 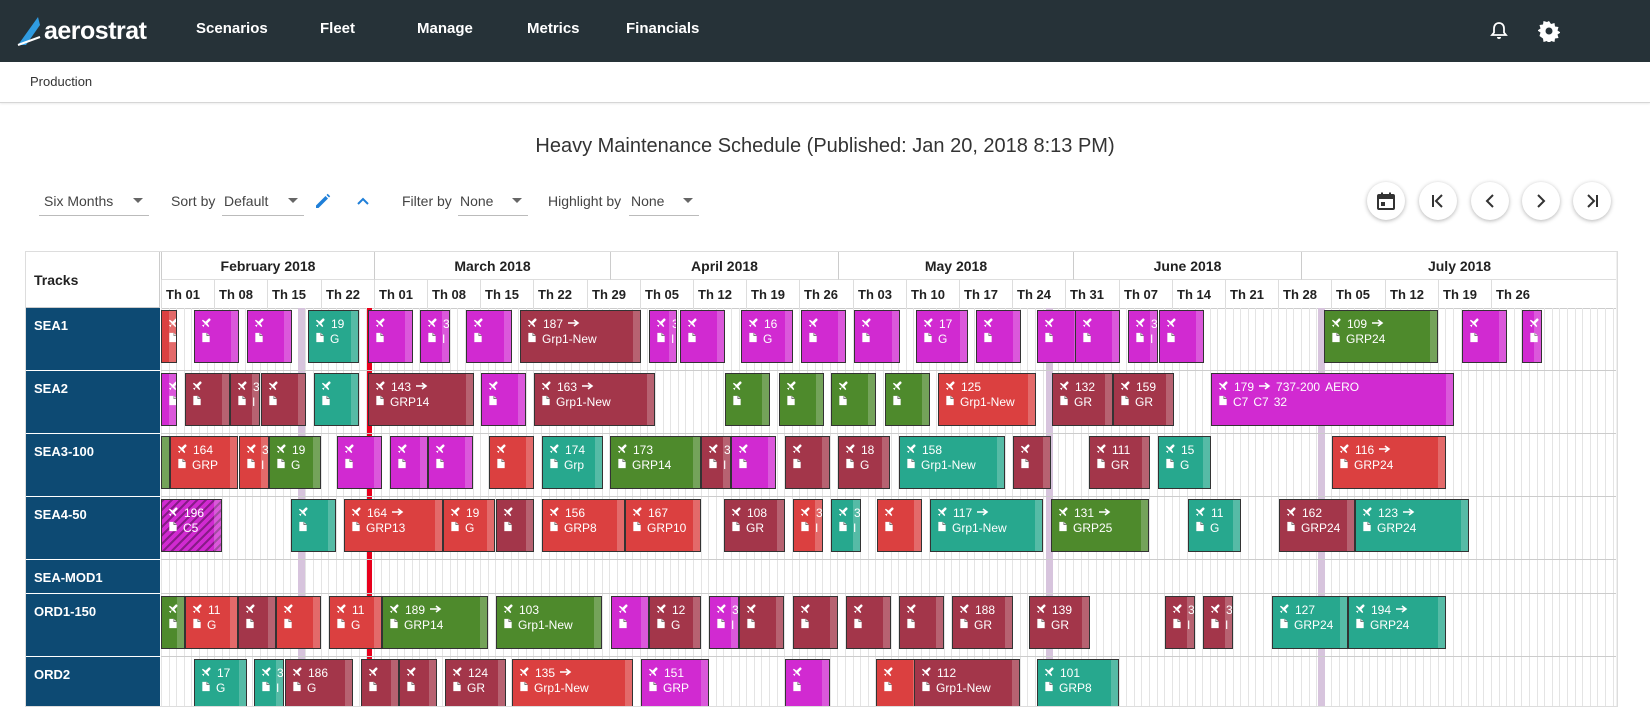 I want to click on calendar-button, so click(x=1386, y=201).